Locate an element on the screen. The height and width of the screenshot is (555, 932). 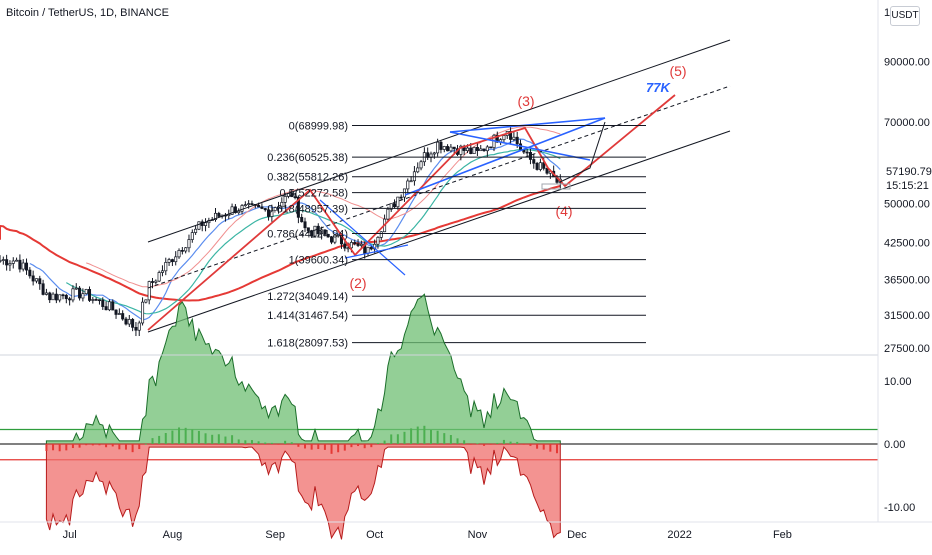
symbol-title: Bitcoin / TetherUS, 1D, BINANCE is located at coordinates (88, 13).